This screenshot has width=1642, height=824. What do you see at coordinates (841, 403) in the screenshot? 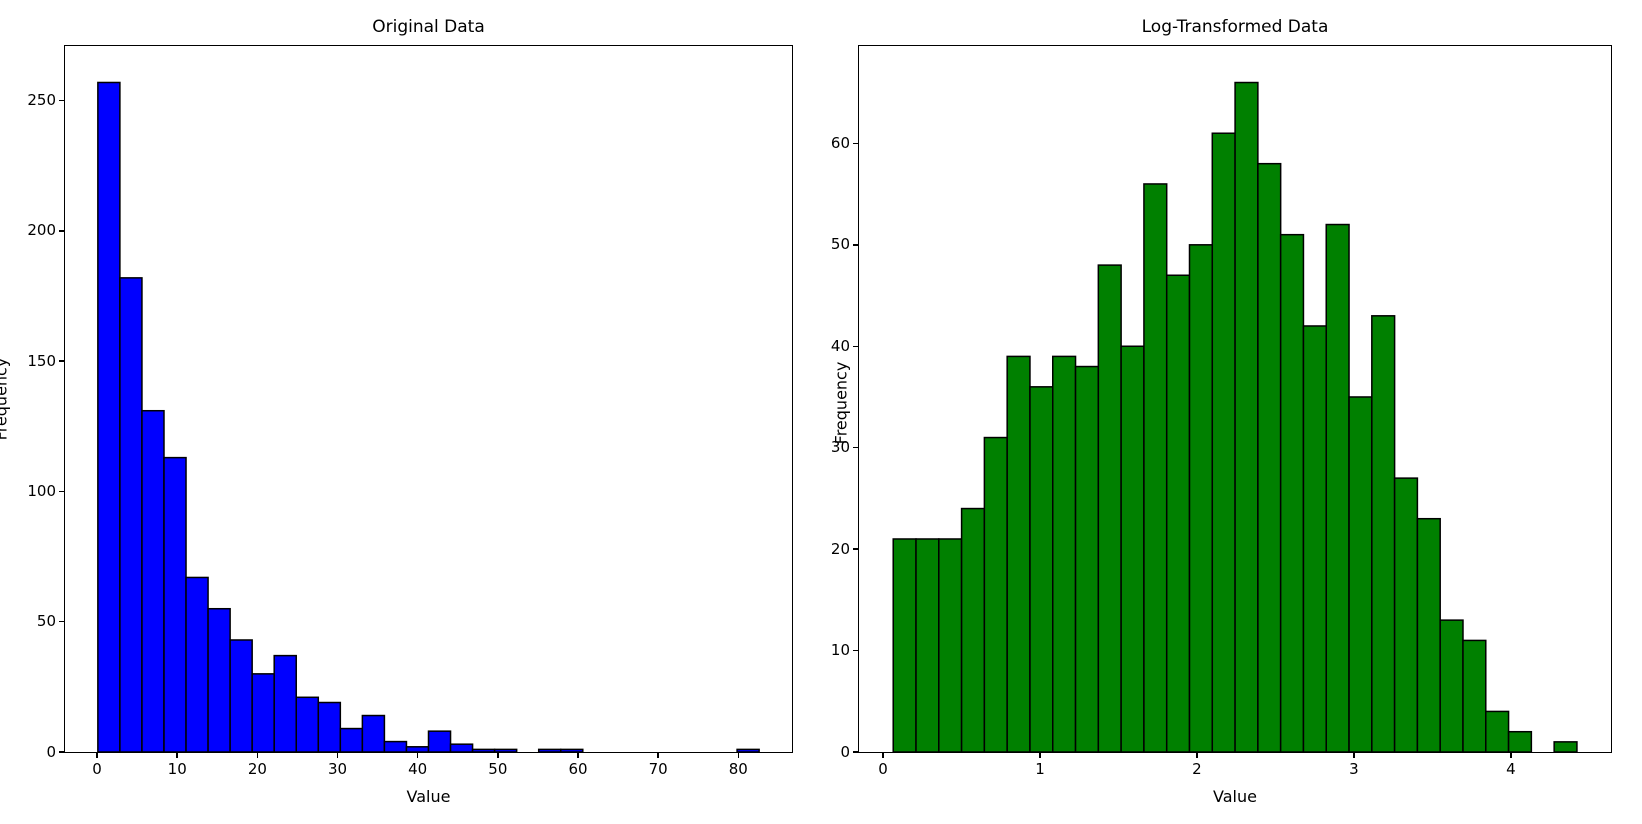
I see `right-y-axis-label: Frequency` at bounding box center [841, 403].